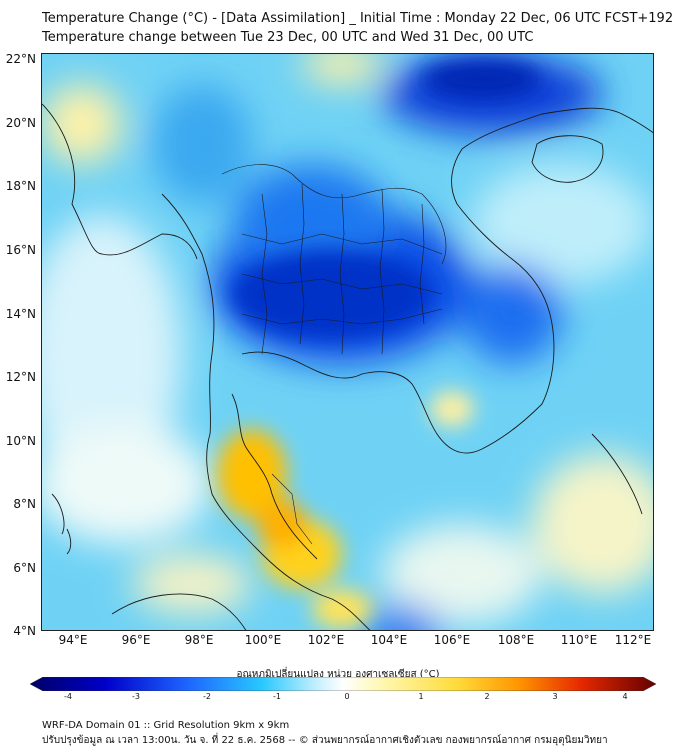 The height and width of the screenshot is (756, 676). What do you see at coordinates (555, 696) in the screenshot?
I see `colorbar-tick: 3` at bounding box center [555, 696].